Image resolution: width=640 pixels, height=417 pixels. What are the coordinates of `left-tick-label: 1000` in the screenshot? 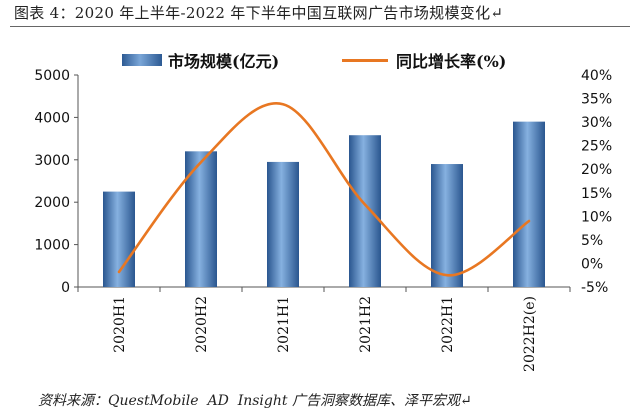 It's located at (52, 246).